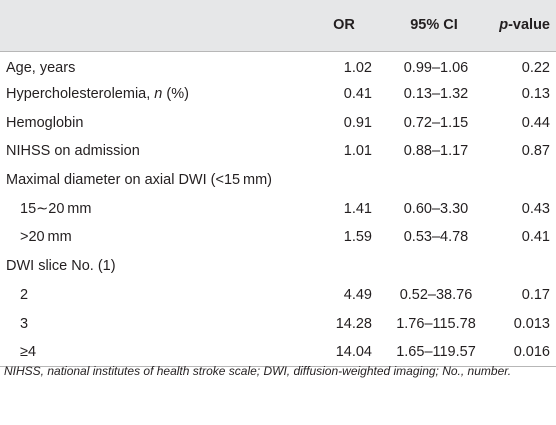 Image resolution: width=556 pixels, height=425 pixels. What do you see at coordinates (278, 65) in the screenshot?
I see `table-row: Age, years 1.02 0.99–1.06 0.22` at bounding box center [278, 65].